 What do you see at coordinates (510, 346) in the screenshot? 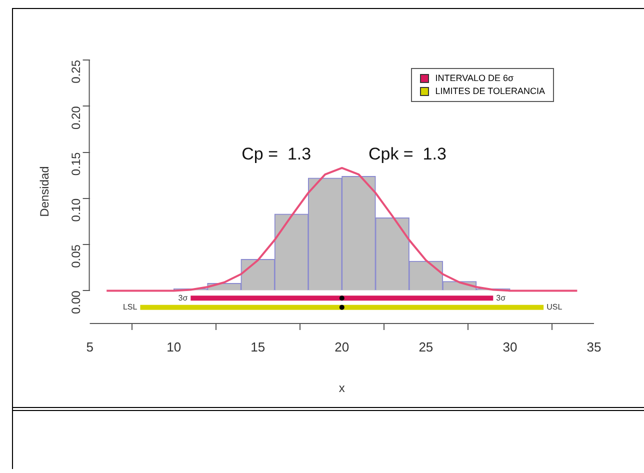
I see `x-tick-label: 30` at bounding box center [510, 346].